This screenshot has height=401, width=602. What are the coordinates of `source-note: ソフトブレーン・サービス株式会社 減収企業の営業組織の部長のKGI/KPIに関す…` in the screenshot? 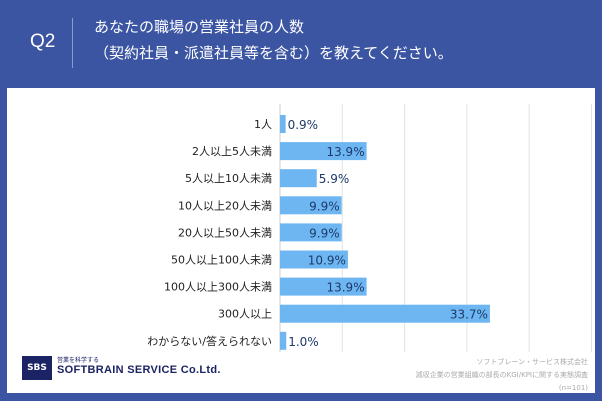 It's located at (502, 375).